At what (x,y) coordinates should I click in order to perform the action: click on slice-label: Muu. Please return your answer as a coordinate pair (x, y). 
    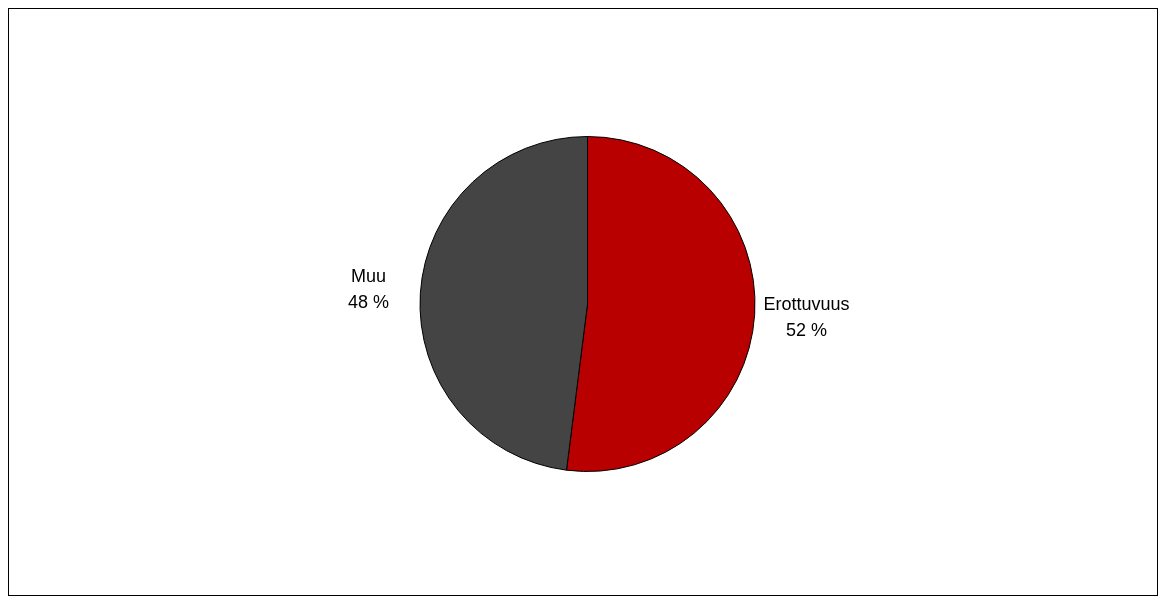
    Looking at the image, I should click on (368, 276).